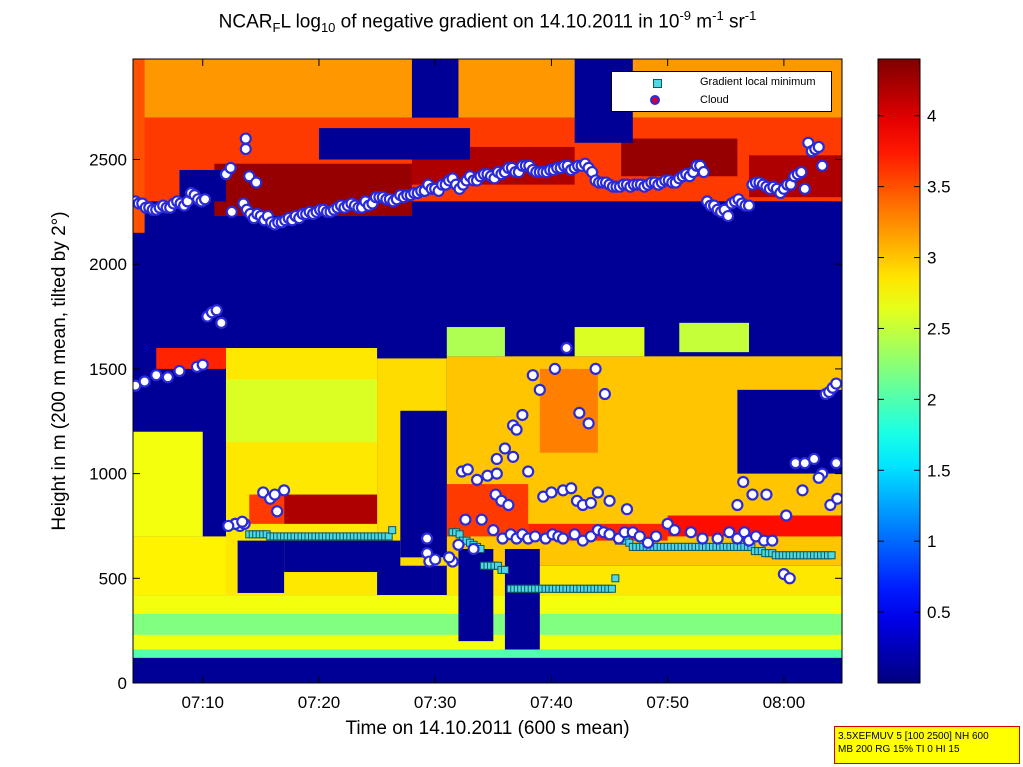 The image size is (1023, 767). Describe the element at coordinates (931, 258) in the screenshot. I see `colorbar-tick-label: 3` at that location.